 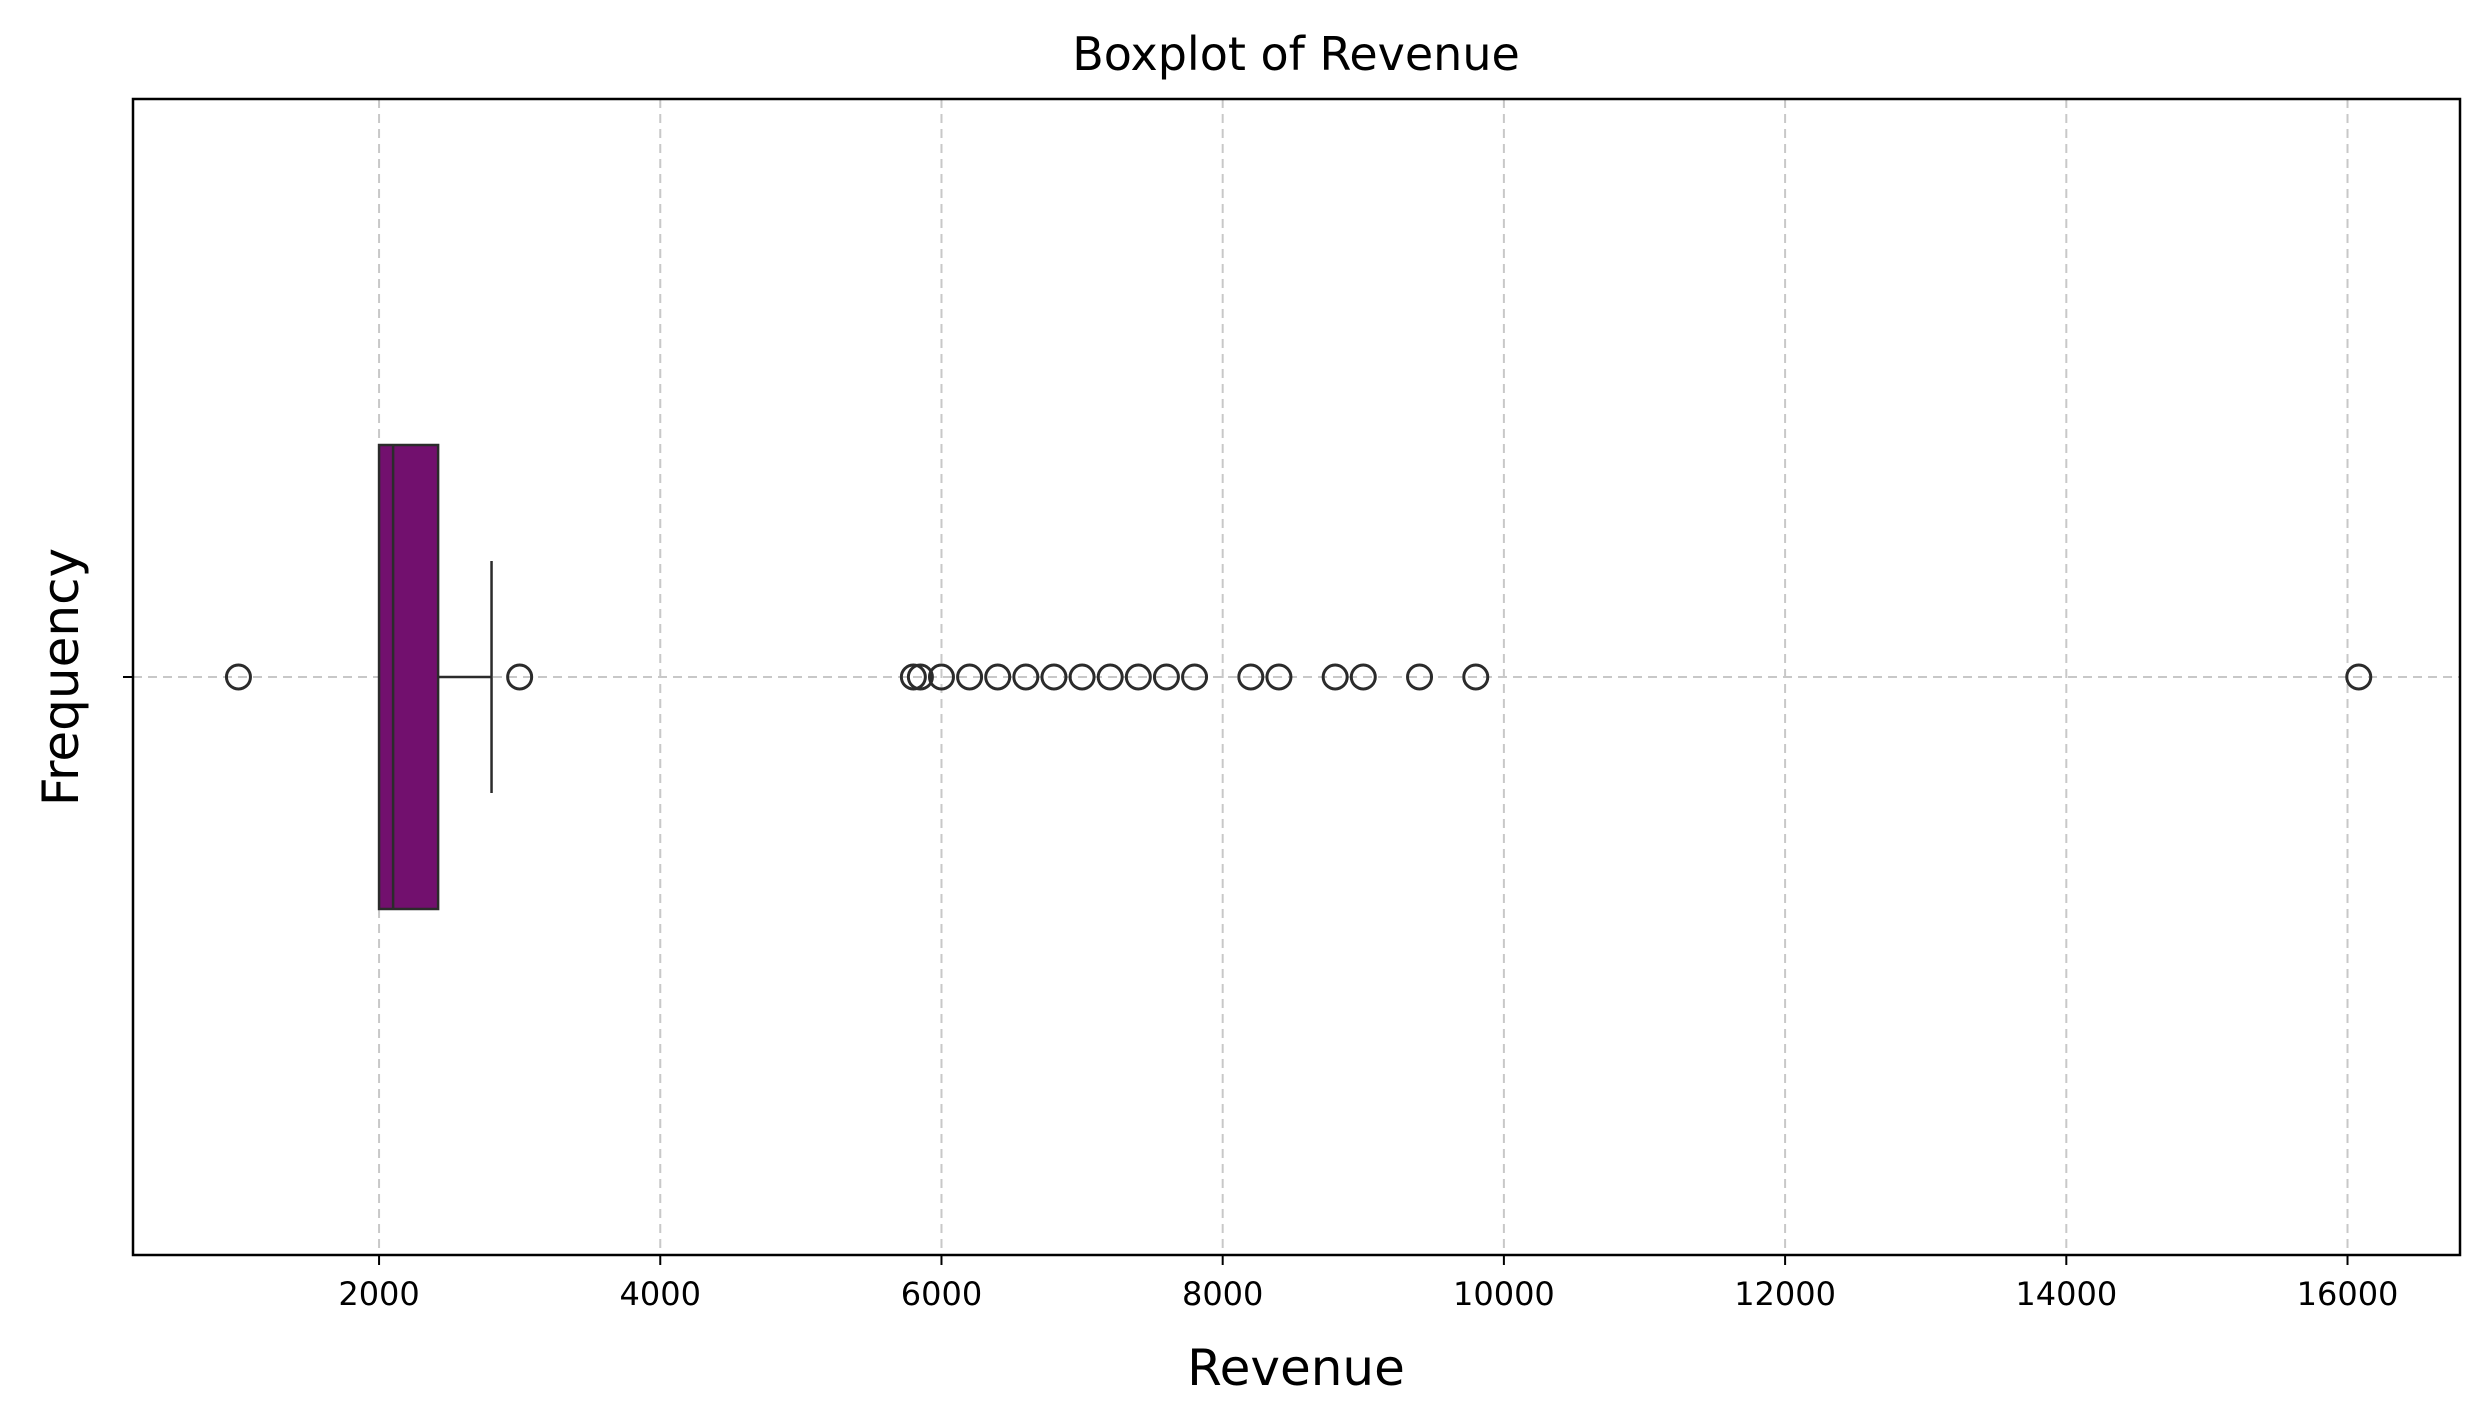 I want to click on x-tick-label: 2000, so click(x=378, y=1294).